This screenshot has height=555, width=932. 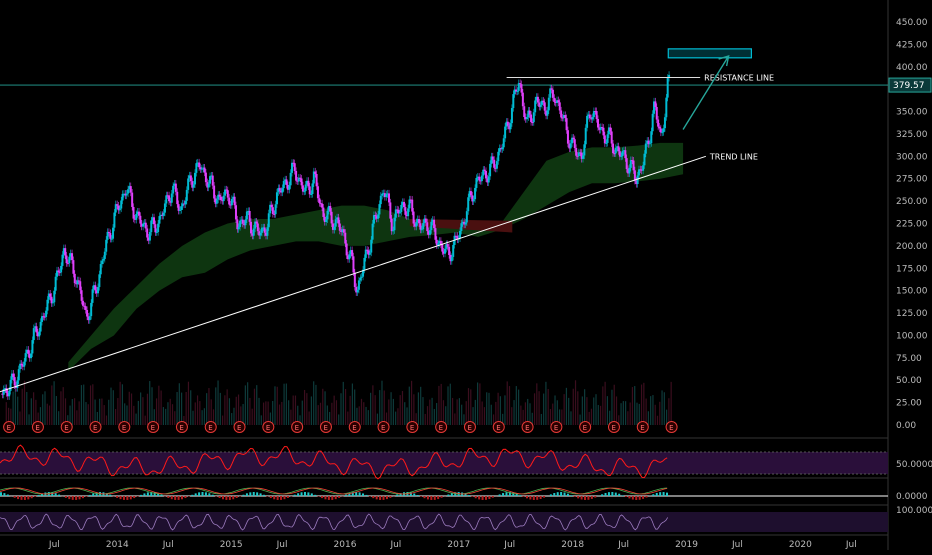 I want to click on target-zone, so click(x=709, y=53).